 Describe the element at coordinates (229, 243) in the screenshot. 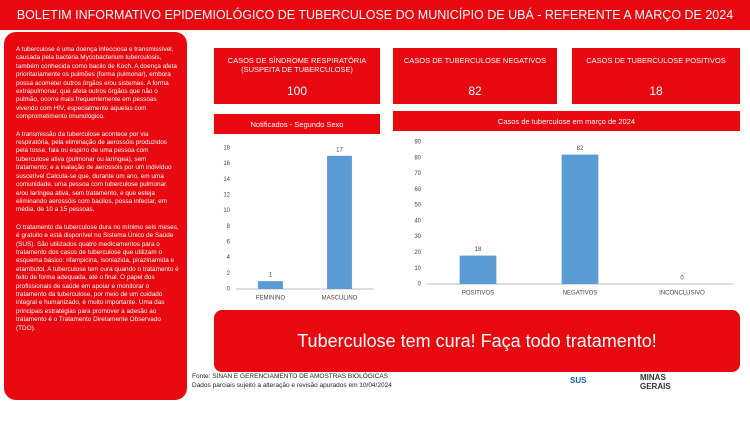

I see `y-tick-label: 6` at that location.